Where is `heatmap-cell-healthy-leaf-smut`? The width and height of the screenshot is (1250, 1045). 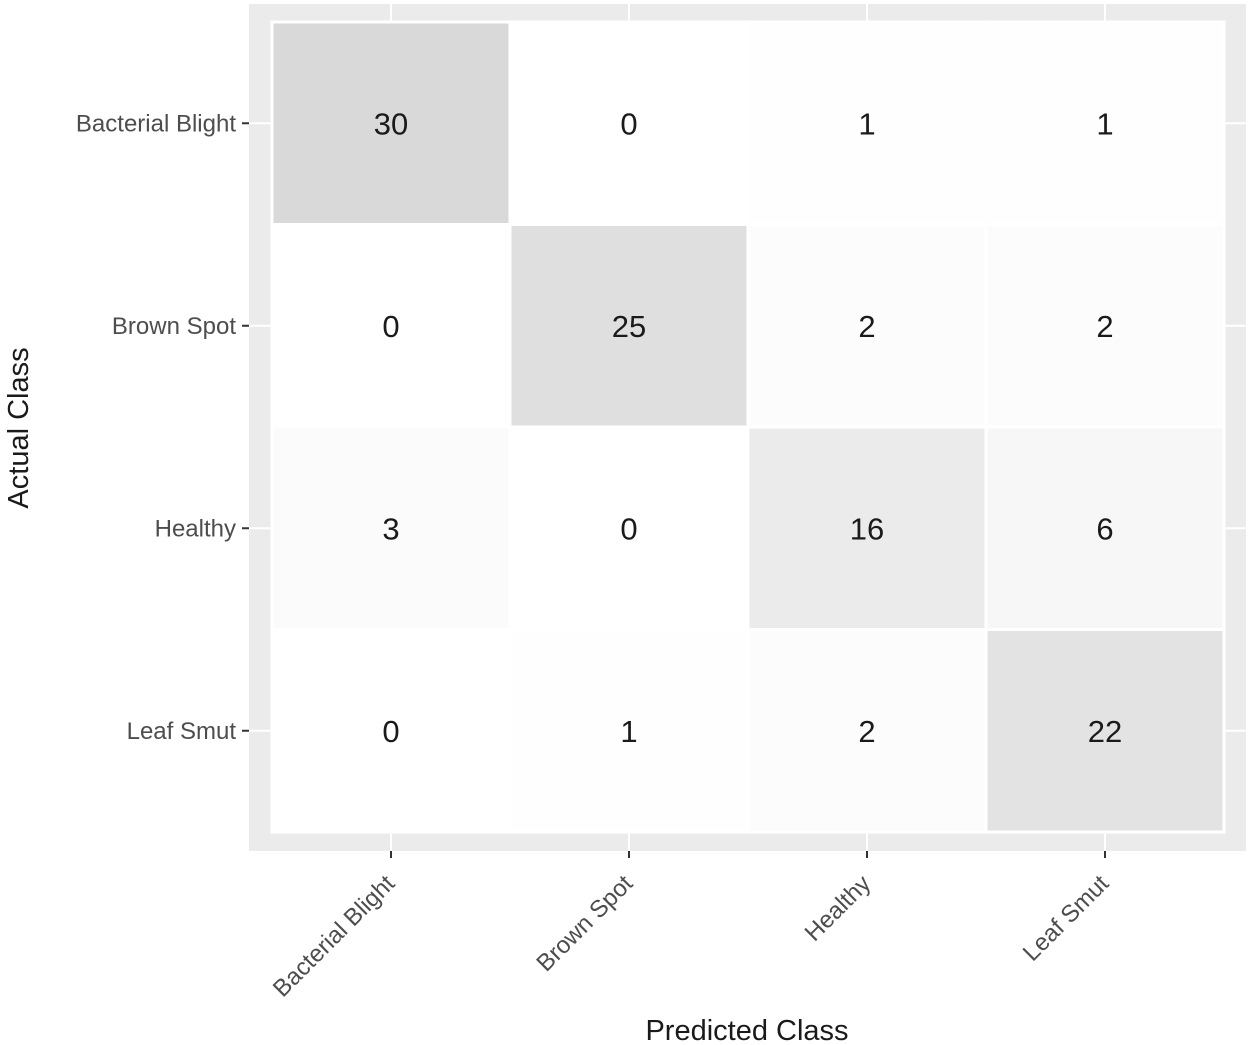
heatmap-cell-healthy-leaf-smut is located at coordinates (1105, 528).